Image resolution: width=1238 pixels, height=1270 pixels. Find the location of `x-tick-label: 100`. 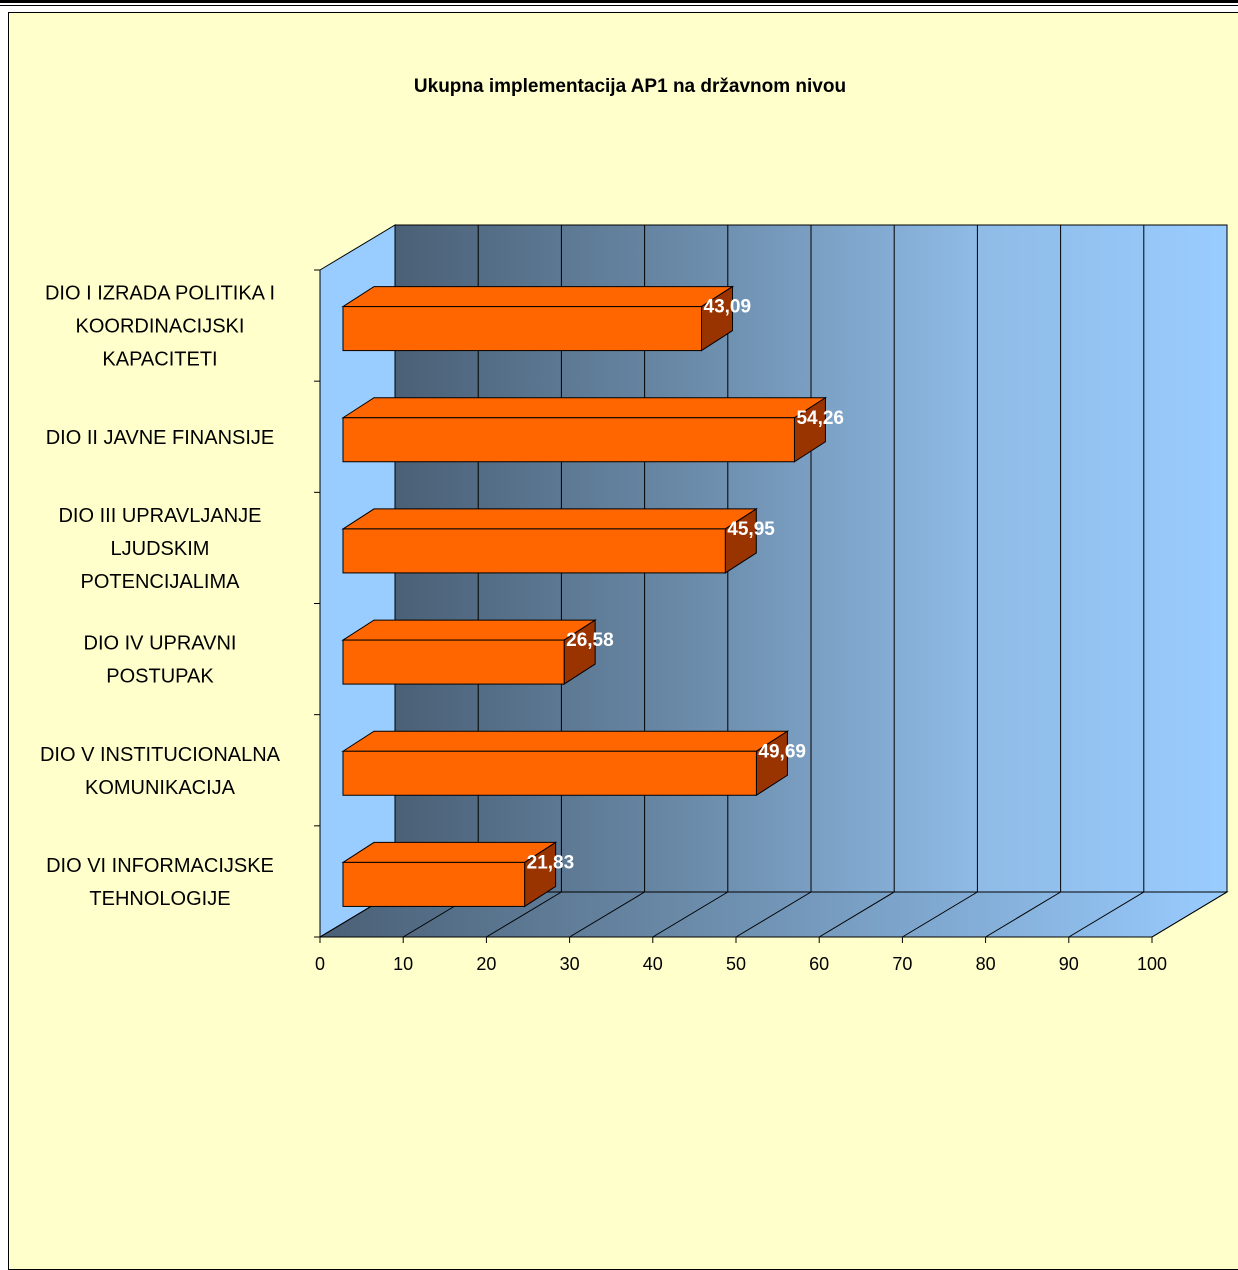

x-tick-label: 100 is located at coordinates (1152, 964).